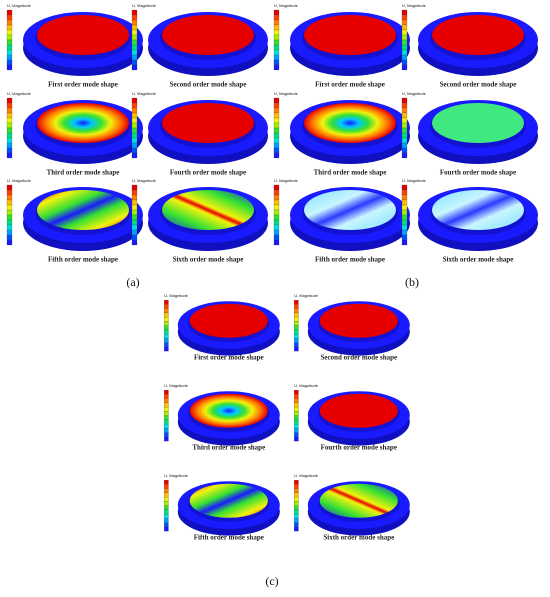  Describe the element at coordinates (352, 417) in the screenshot. I see `mode-cell: U, Magnitude Fourth order mode shape` at that location.